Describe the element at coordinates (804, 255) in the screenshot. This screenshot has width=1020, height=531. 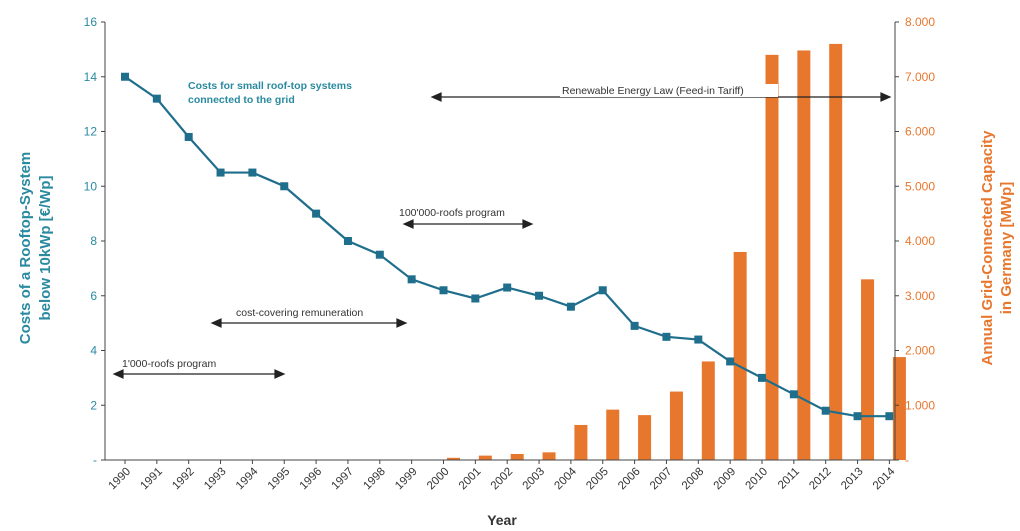
I see `bar-2011` at that location.